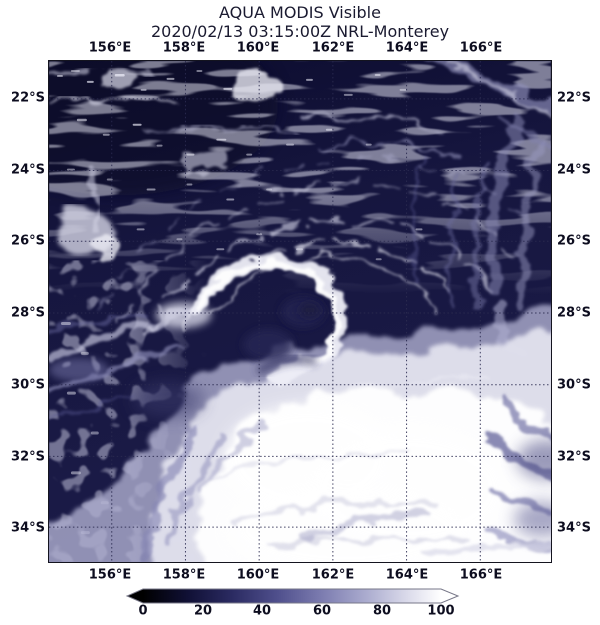 The height and width of the screenshot is (625, 600). What do you see at coordinates (300, 31) in the screenshot?
I see `figure-subtitle: 2020/02/13 03:15:00Z NRL-Monterey` at bounding box center [300, 31].